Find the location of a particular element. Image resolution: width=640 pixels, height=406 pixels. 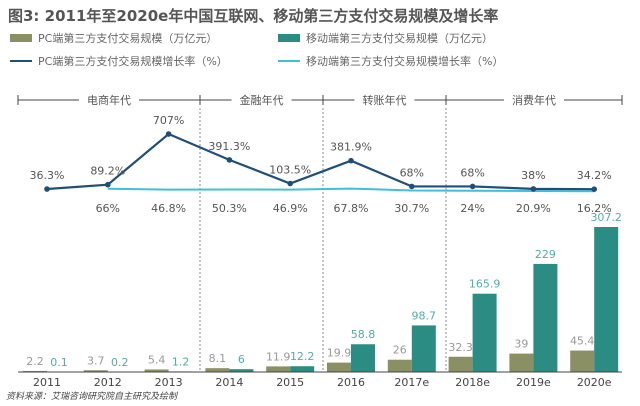

bar-mobile-label: 165.9 is located at coordinates (485, 284).